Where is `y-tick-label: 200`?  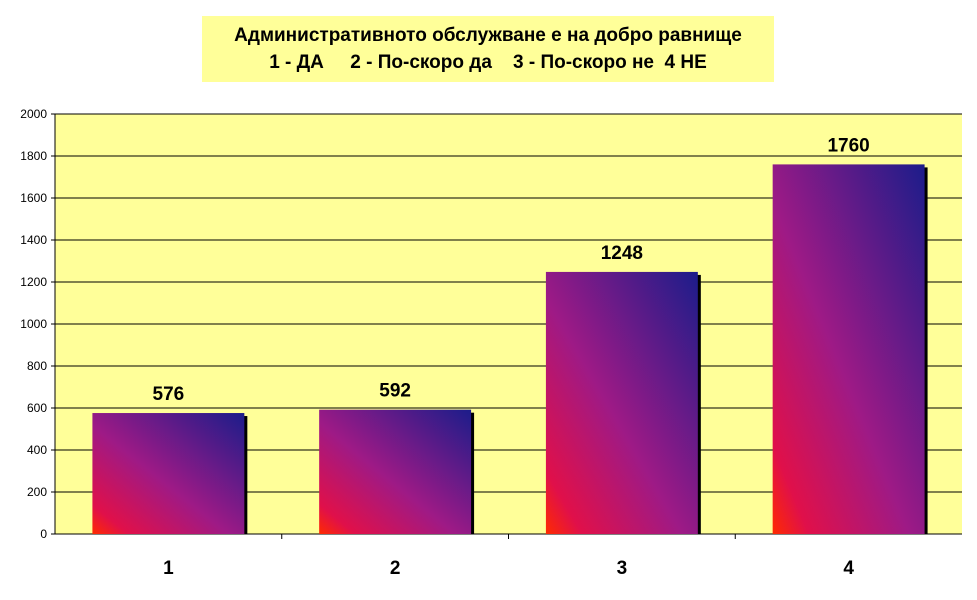 y-tick-label: 200 is located at coordinates (37, 492).